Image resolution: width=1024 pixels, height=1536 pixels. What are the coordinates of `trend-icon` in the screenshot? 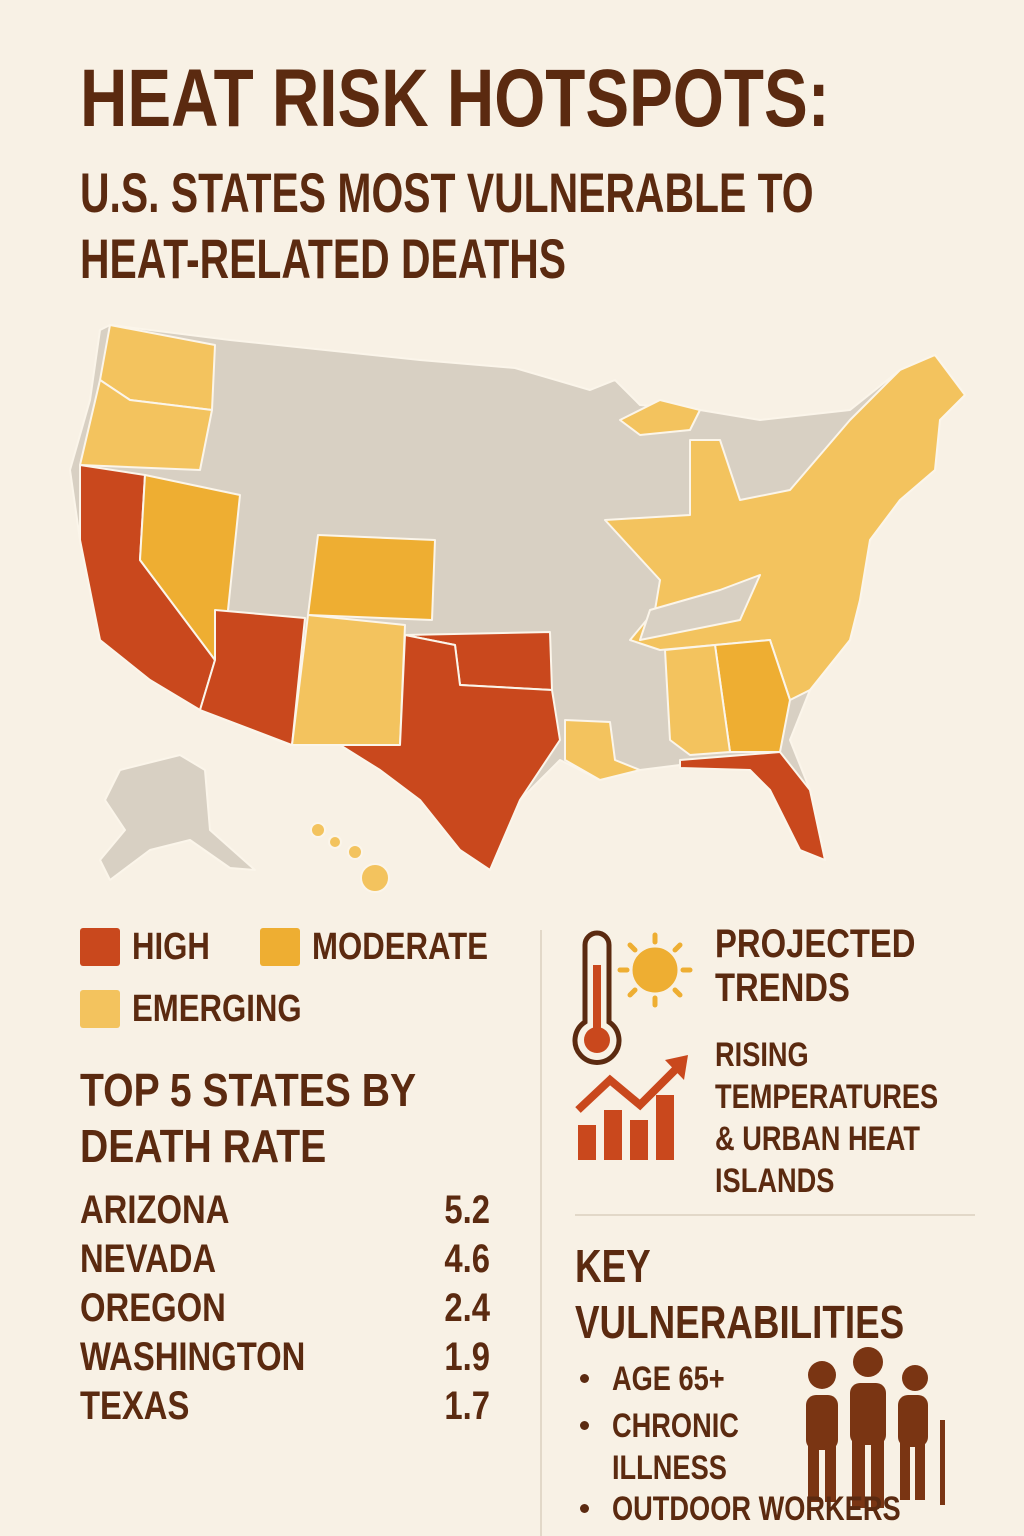 It's located at (631, 1107).